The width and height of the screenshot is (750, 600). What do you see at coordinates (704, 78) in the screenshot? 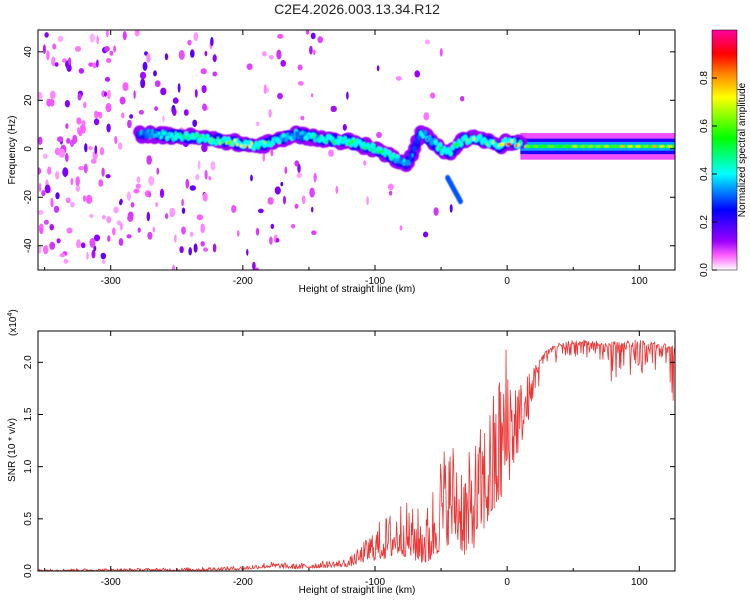
I see `colorbar-tick-label: 0.8` at bounding box center [704, 78].